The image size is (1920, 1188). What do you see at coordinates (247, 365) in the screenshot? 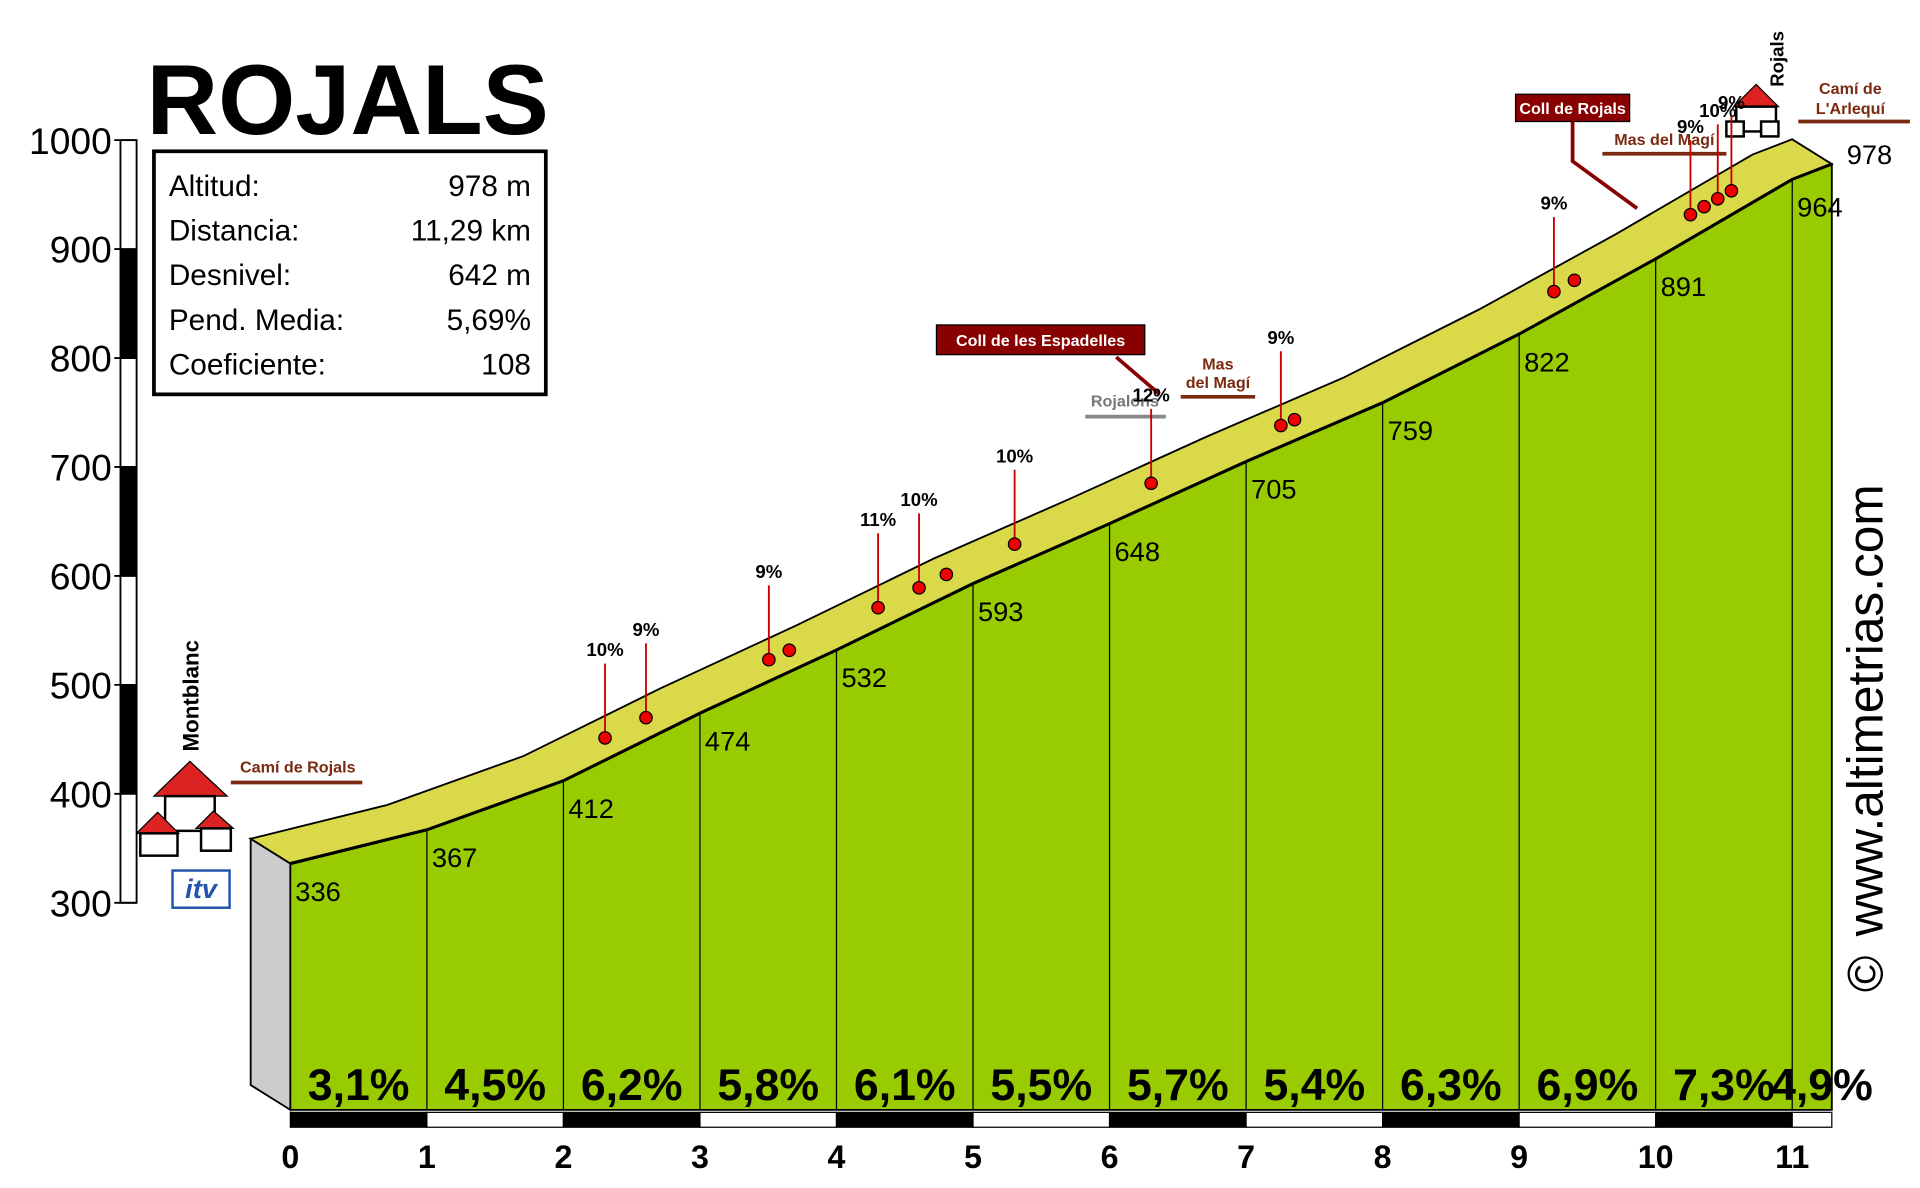
I see `stat-label: Coeficiente:` at bounding box center [247, 365].